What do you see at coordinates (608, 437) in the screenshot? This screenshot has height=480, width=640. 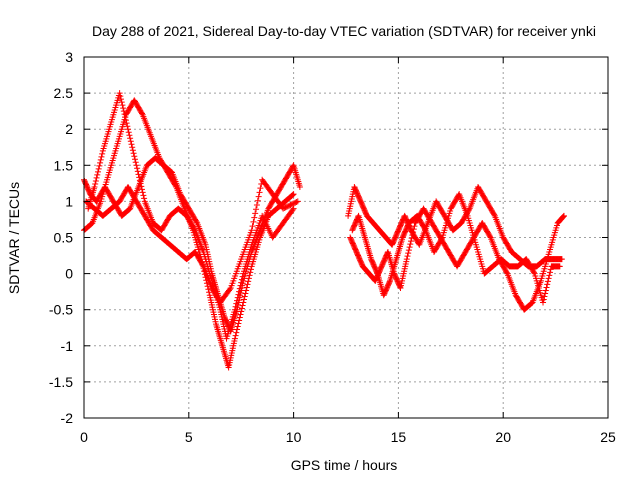 I see `x-tick-label: 25` at bounding box center [608, 437].